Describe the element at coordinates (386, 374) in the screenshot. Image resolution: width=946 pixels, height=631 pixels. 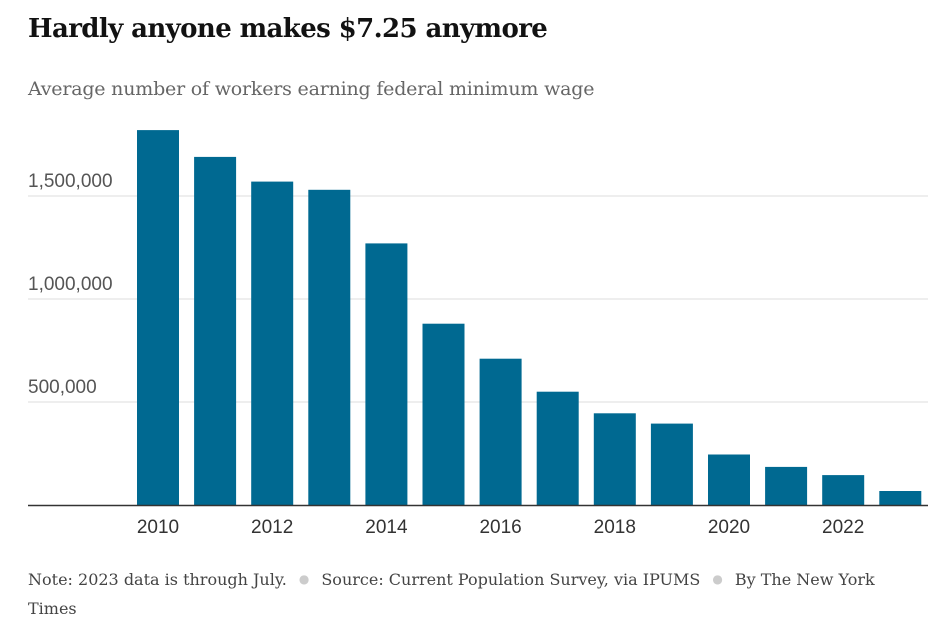
I see `bar-2014` at that location.